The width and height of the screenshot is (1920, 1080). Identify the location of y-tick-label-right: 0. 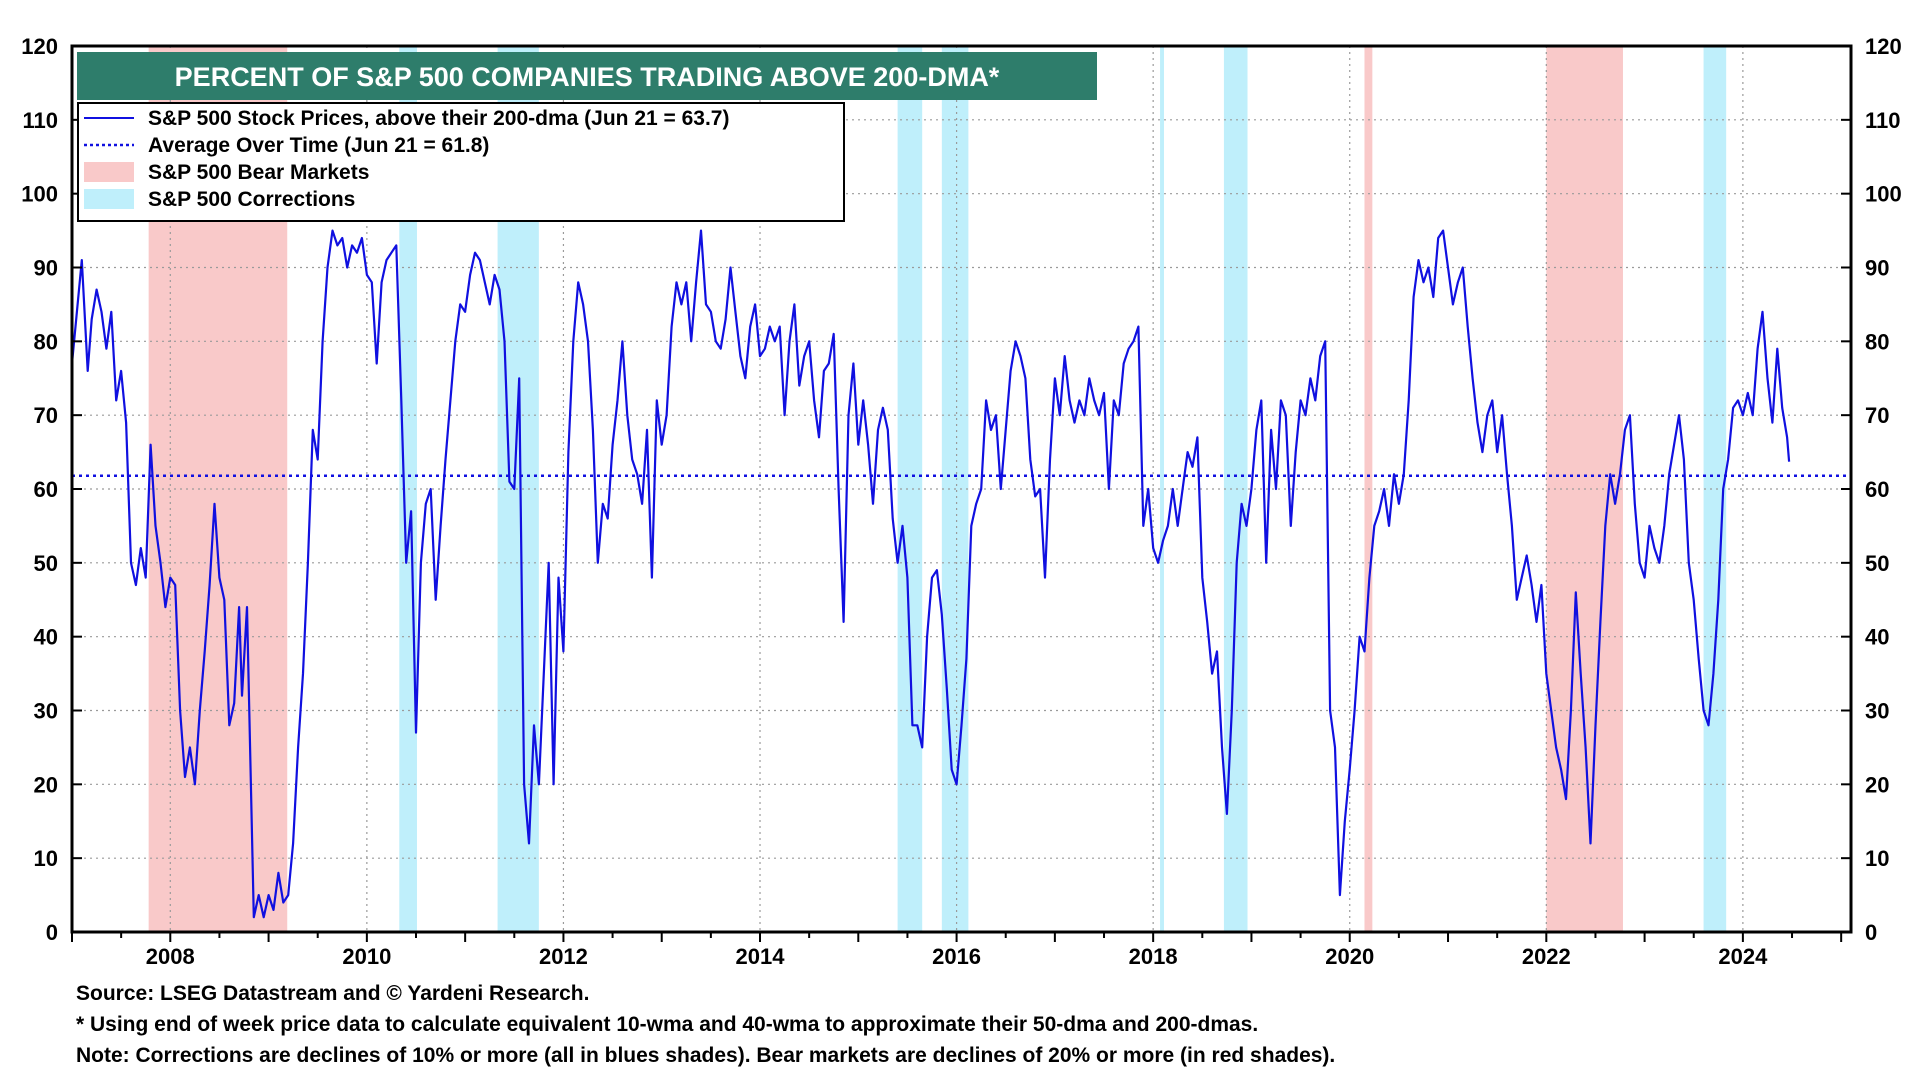
(1871, 932).